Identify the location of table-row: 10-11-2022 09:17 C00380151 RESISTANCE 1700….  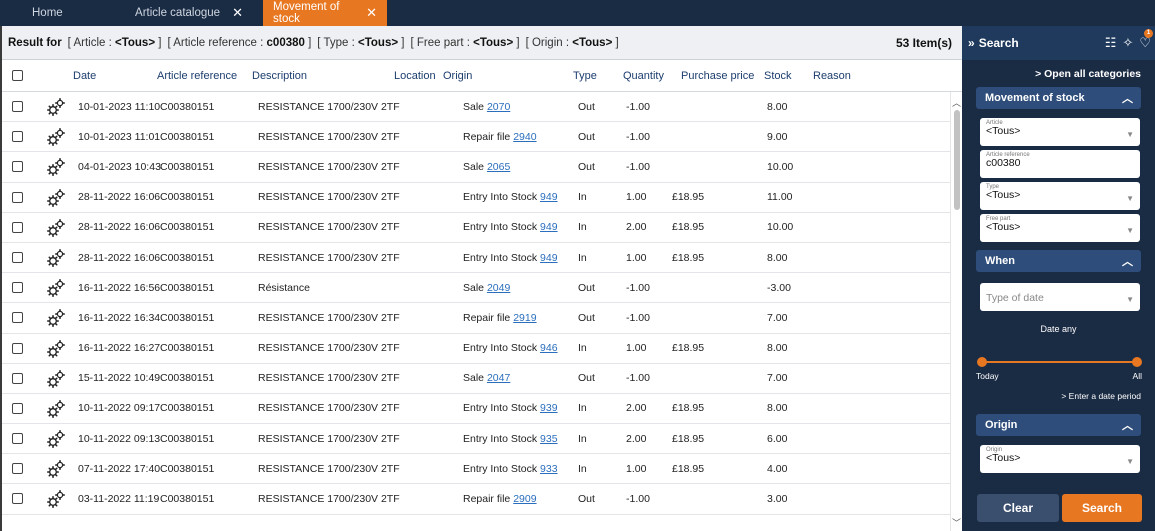
(476, 409).